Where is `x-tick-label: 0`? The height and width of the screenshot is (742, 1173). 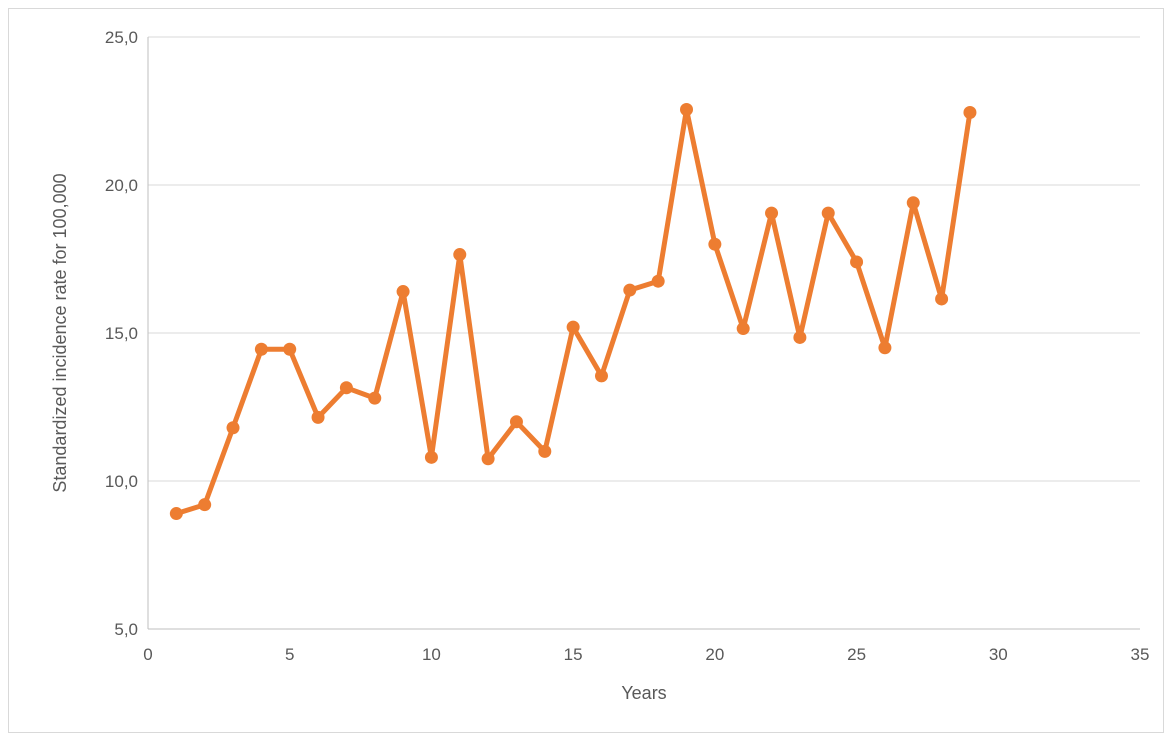
x-tick-label: 0 is located at coordinates (147, 654).